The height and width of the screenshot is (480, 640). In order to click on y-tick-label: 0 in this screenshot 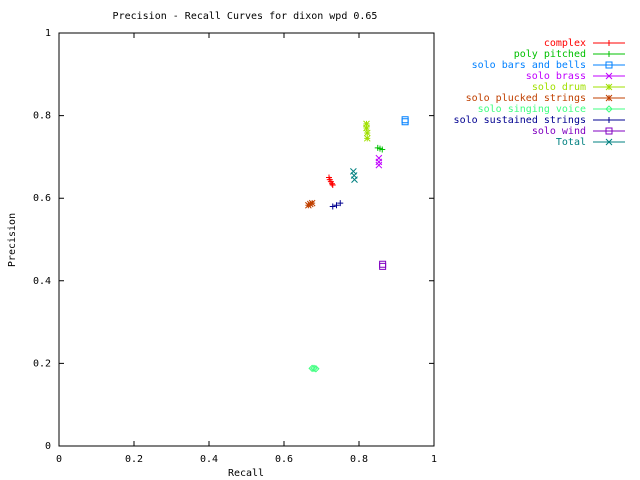, I will do `click(48, 446)`.